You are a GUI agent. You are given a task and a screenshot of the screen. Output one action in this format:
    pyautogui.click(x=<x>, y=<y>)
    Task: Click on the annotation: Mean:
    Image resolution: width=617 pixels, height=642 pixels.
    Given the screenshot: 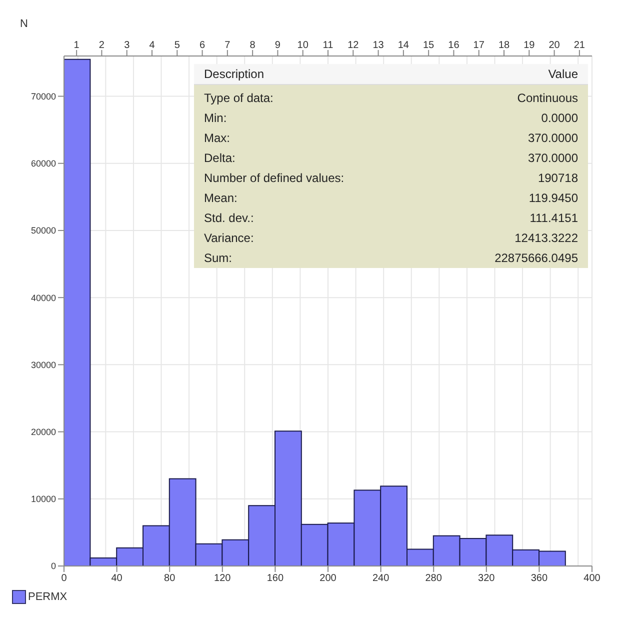 What is the action you would take?
    pyautogui.click(x=221, y=198)
    